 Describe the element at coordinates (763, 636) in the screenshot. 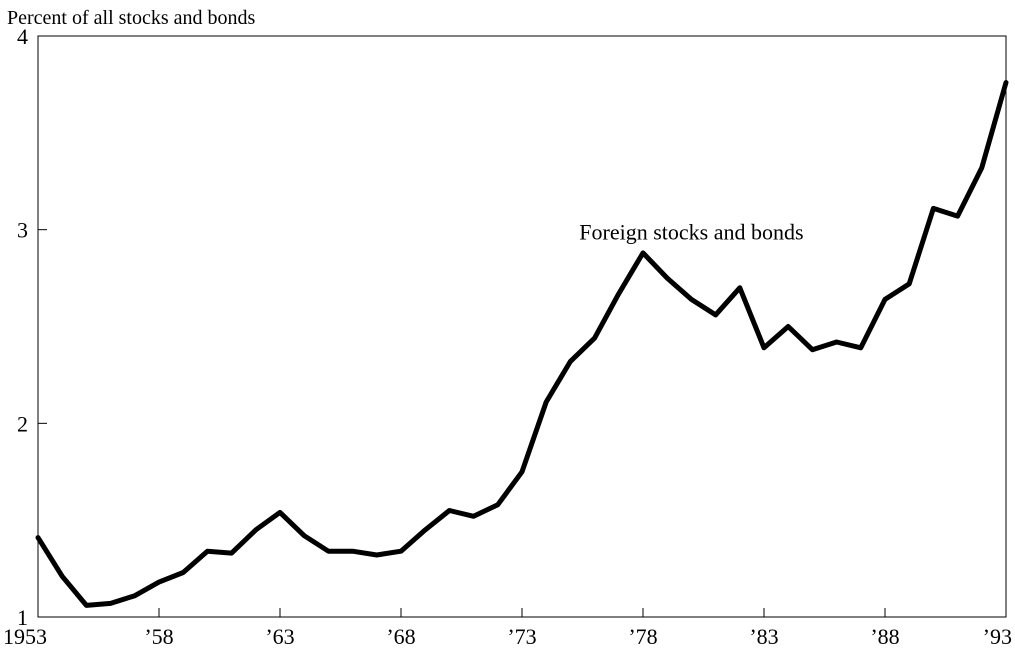

I see `x-tick-label-1983: ’83` at that location.